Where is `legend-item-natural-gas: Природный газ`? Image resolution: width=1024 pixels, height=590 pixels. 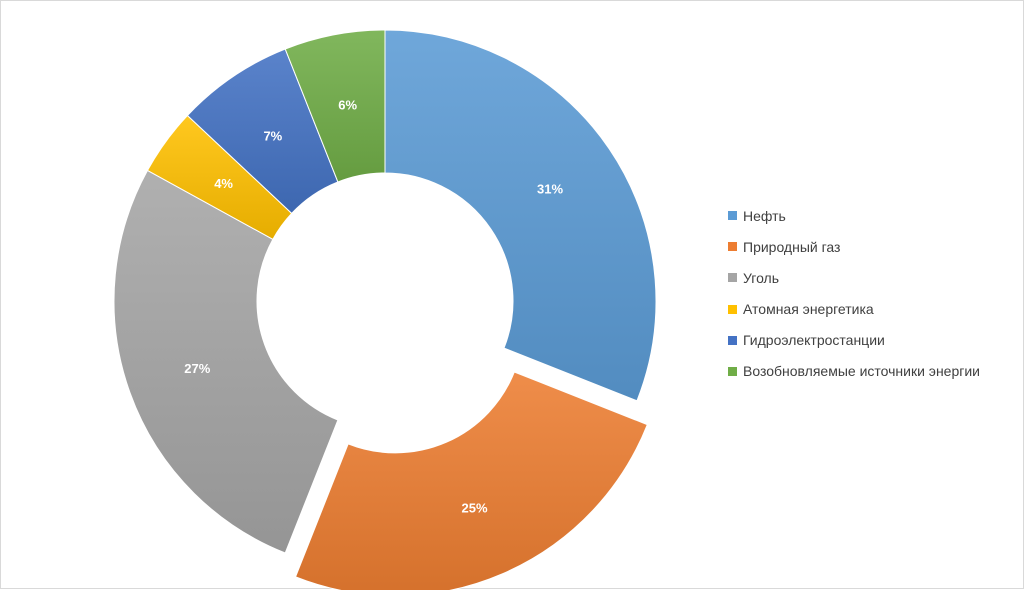
legend-item-natural-gas: Природный газ is located at coordinates (873, 246).